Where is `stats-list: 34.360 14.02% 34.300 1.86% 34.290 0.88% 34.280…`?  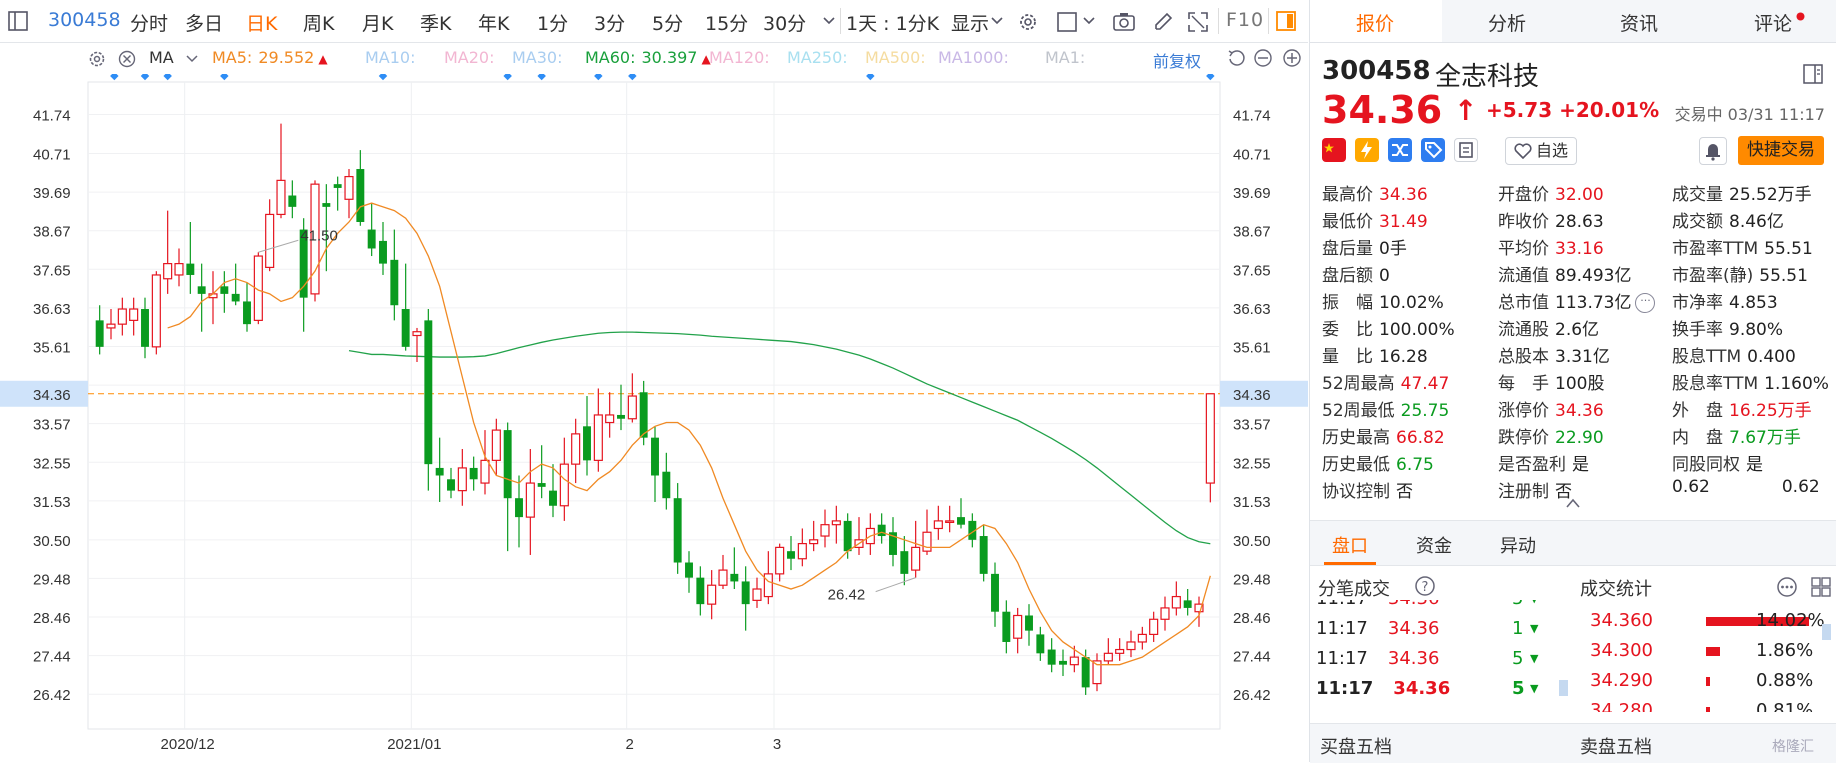
stats-list: 34.360 14.02% 34.300 1.86% 34.290 0.88% 34.280… is located at coordinates (1704, 656).